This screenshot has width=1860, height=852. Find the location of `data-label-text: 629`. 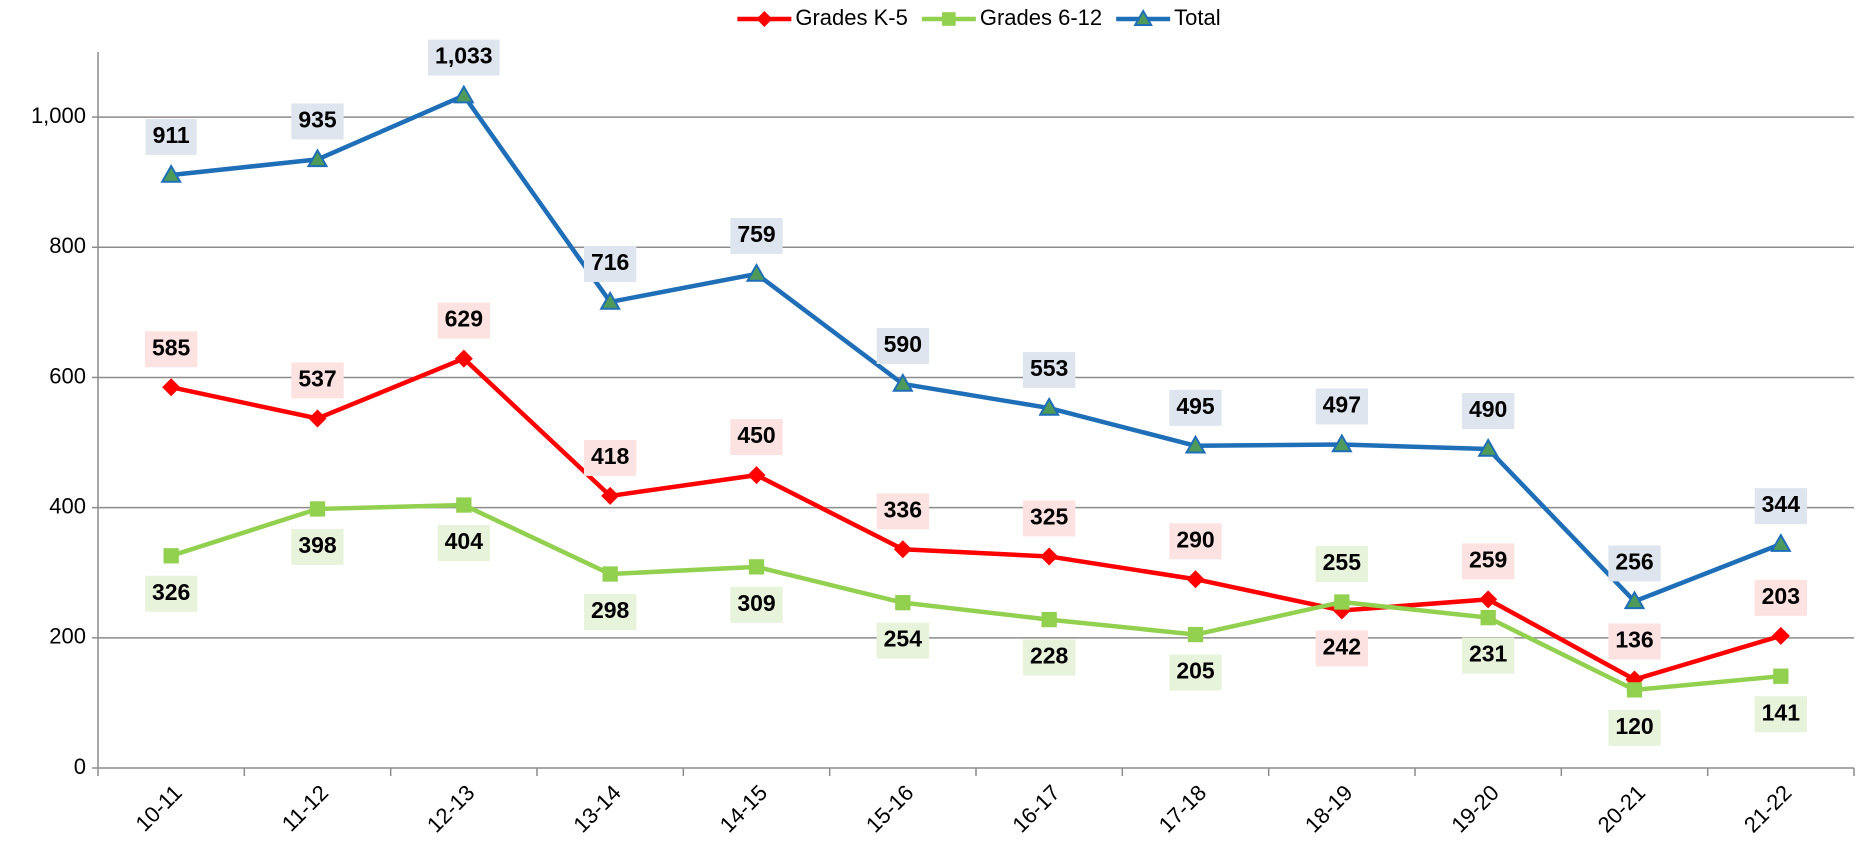

data-label-text: 629 is located at coordinates (464, 319).